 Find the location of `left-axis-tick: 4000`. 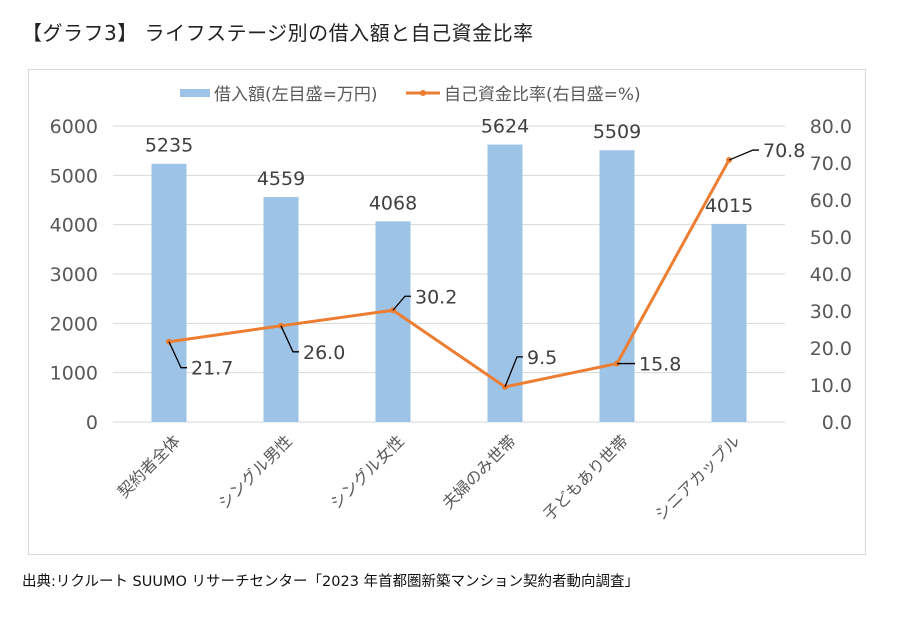

left-axis-tick: 4000 is located at coordinates (74, 226).